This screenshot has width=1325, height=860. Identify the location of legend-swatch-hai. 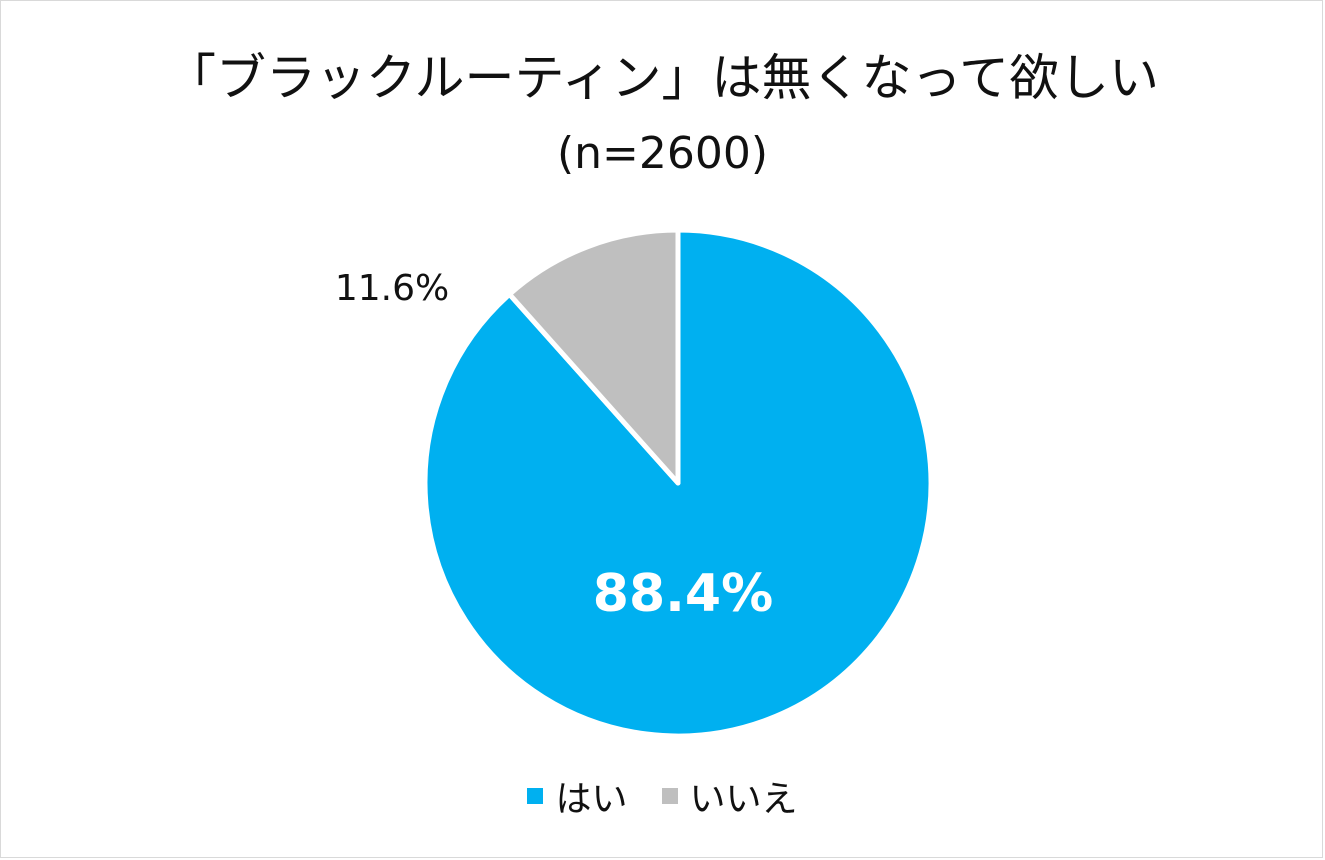
(535, 796).